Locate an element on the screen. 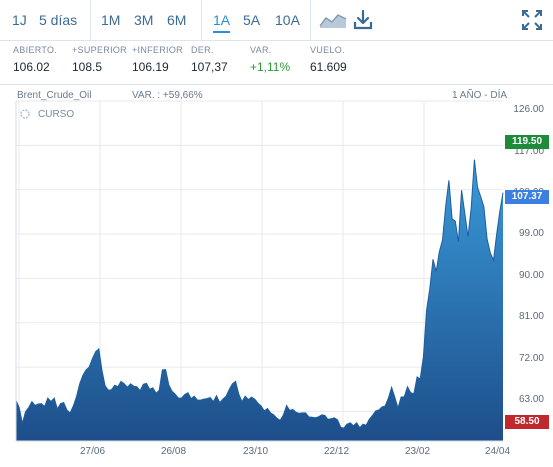  y-tick: 126.00 is located at coordinates (528, 109).